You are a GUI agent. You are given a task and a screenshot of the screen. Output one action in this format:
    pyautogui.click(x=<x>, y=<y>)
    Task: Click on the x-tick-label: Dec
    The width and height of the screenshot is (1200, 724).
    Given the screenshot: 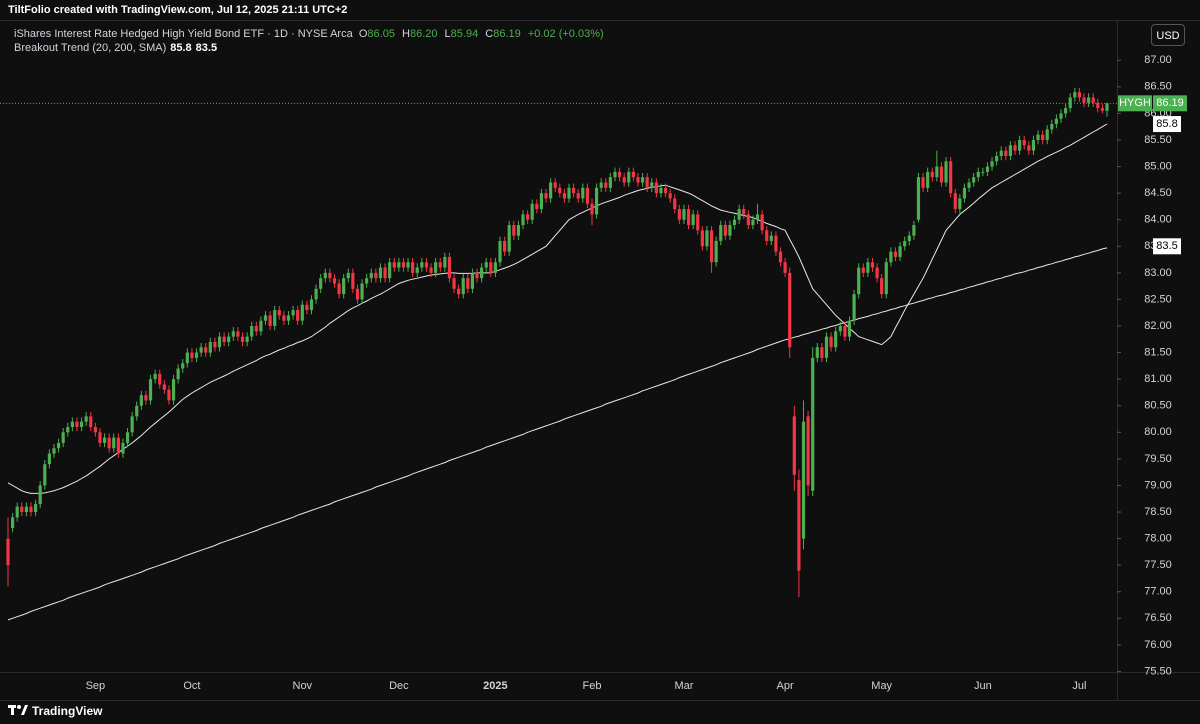 What is the action you would take?
    pyautogui.click(x=399, y=686)
    